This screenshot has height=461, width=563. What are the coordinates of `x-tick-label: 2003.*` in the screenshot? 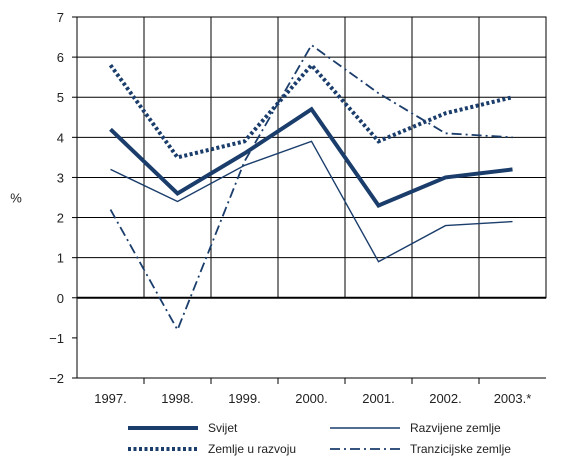 It's located at (513, 398).